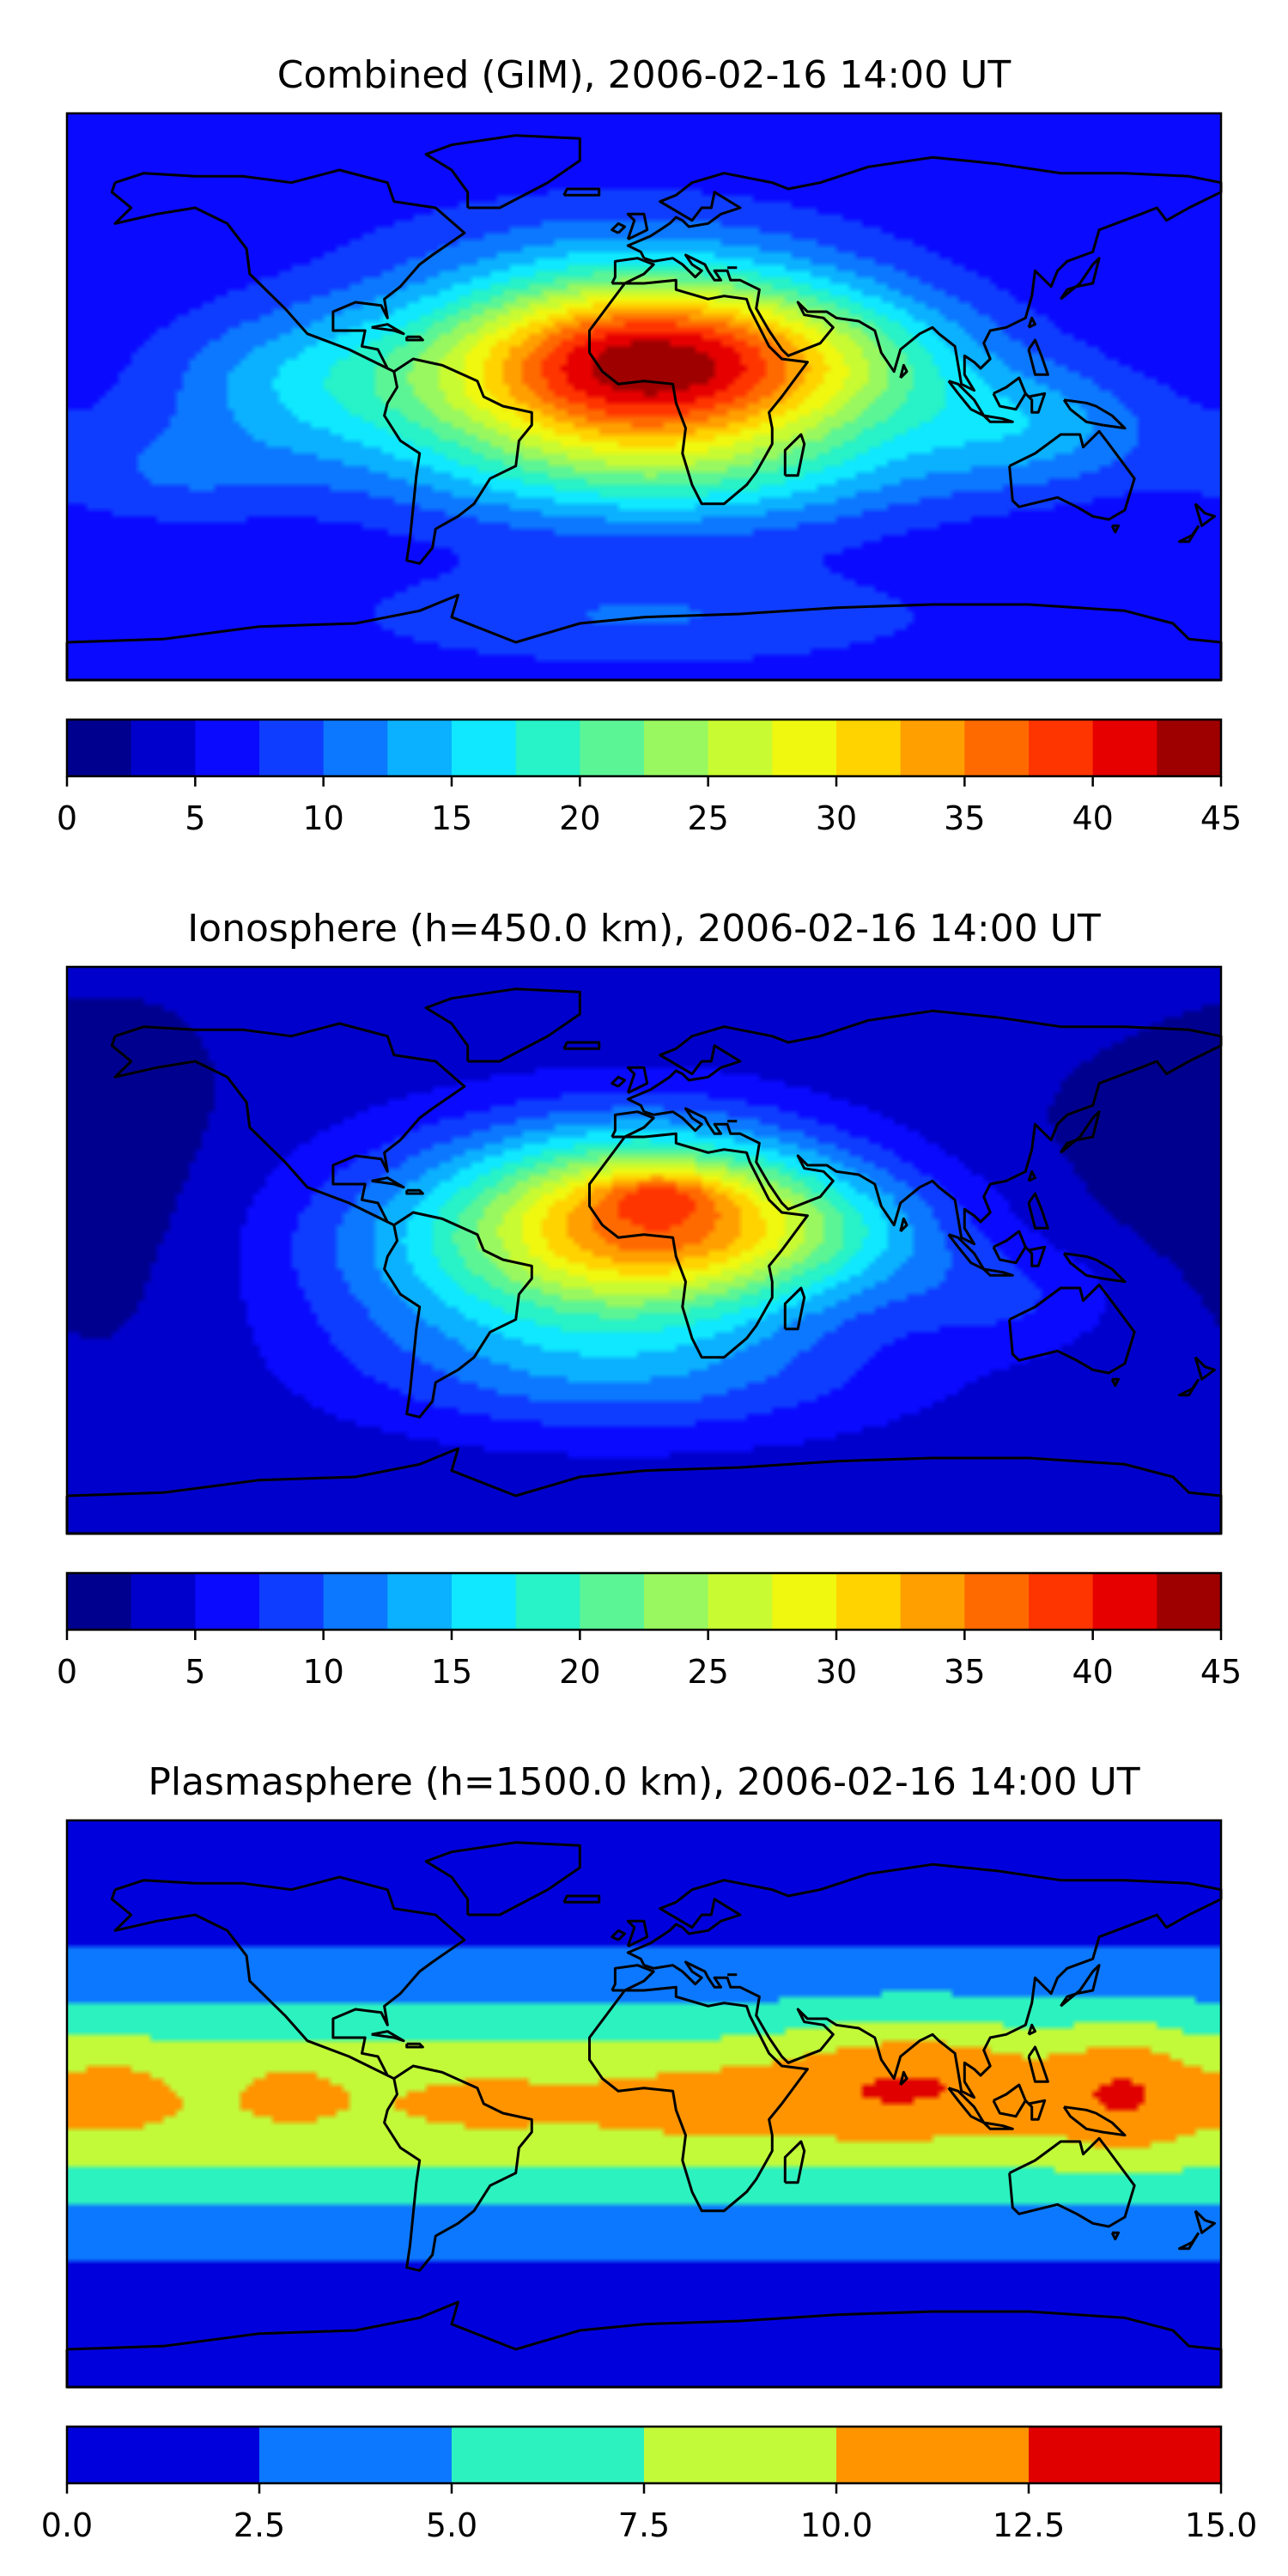  Describe the element at coordinates (1221, 2525) in the screenshot. I see `colorbar-tick-label: 15.0` at that location.